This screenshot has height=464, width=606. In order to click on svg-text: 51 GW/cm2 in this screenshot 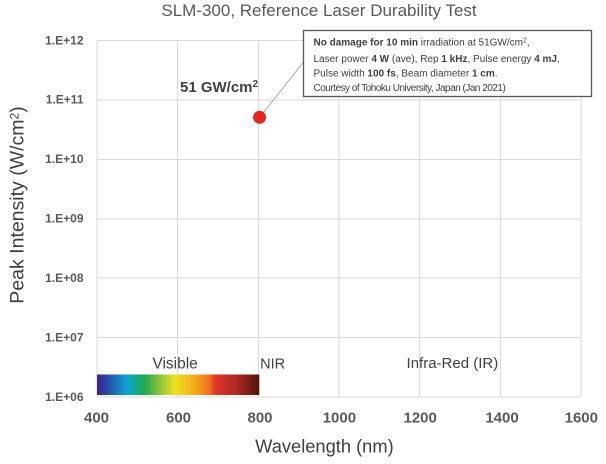, I will do `click(219, 87)`.